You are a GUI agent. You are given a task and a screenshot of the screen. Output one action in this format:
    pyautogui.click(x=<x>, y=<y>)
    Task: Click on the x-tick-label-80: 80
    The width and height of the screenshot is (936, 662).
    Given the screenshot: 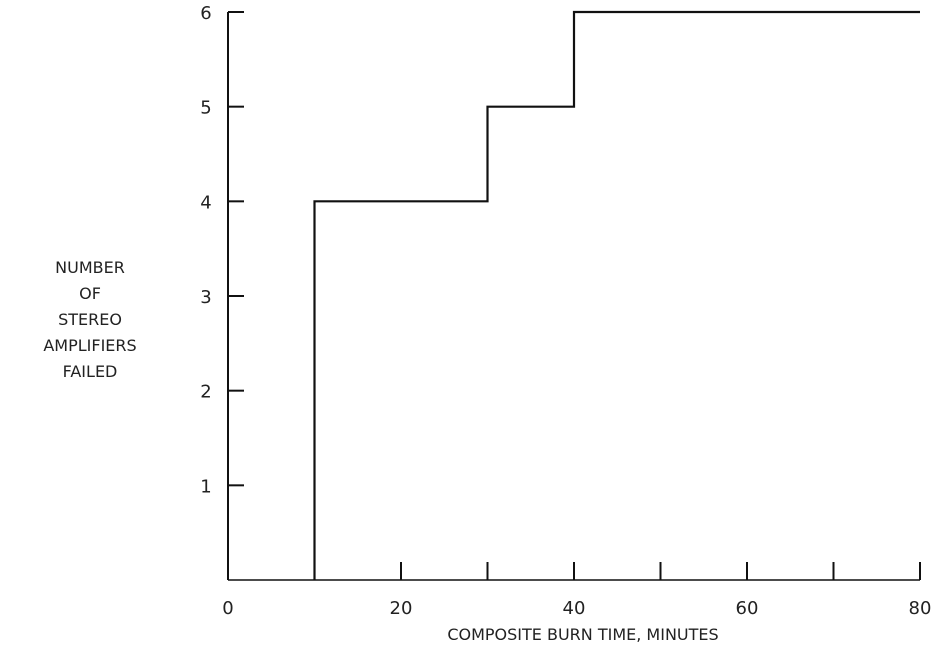 What is the action you would take?
    pyautogui.click(x=920, y=608)
    